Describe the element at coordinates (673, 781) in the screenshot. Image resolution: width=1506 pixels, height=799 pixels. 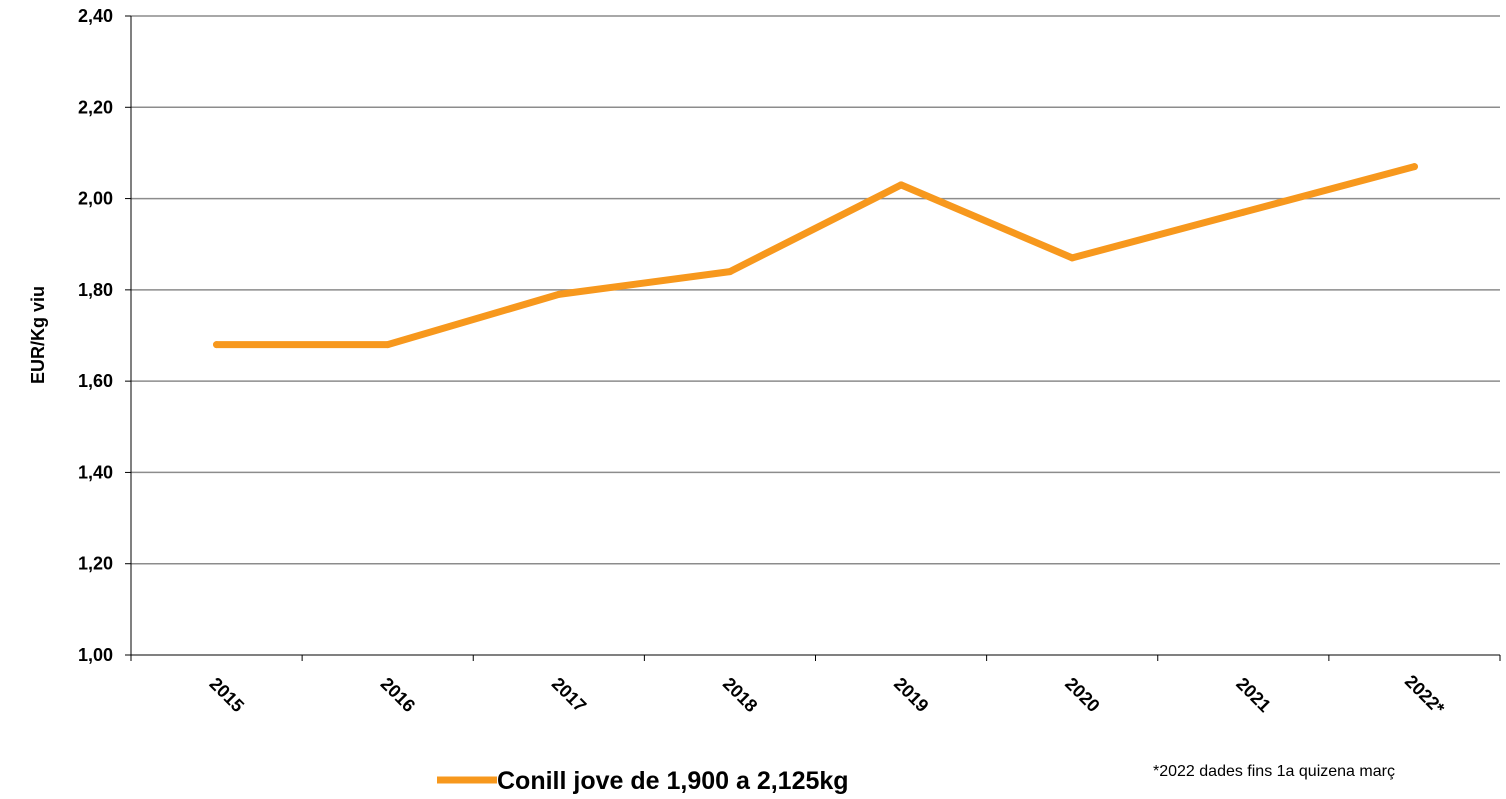
I see `legend-label: Conill jove de 1,900 a 2,125kg` at that location.